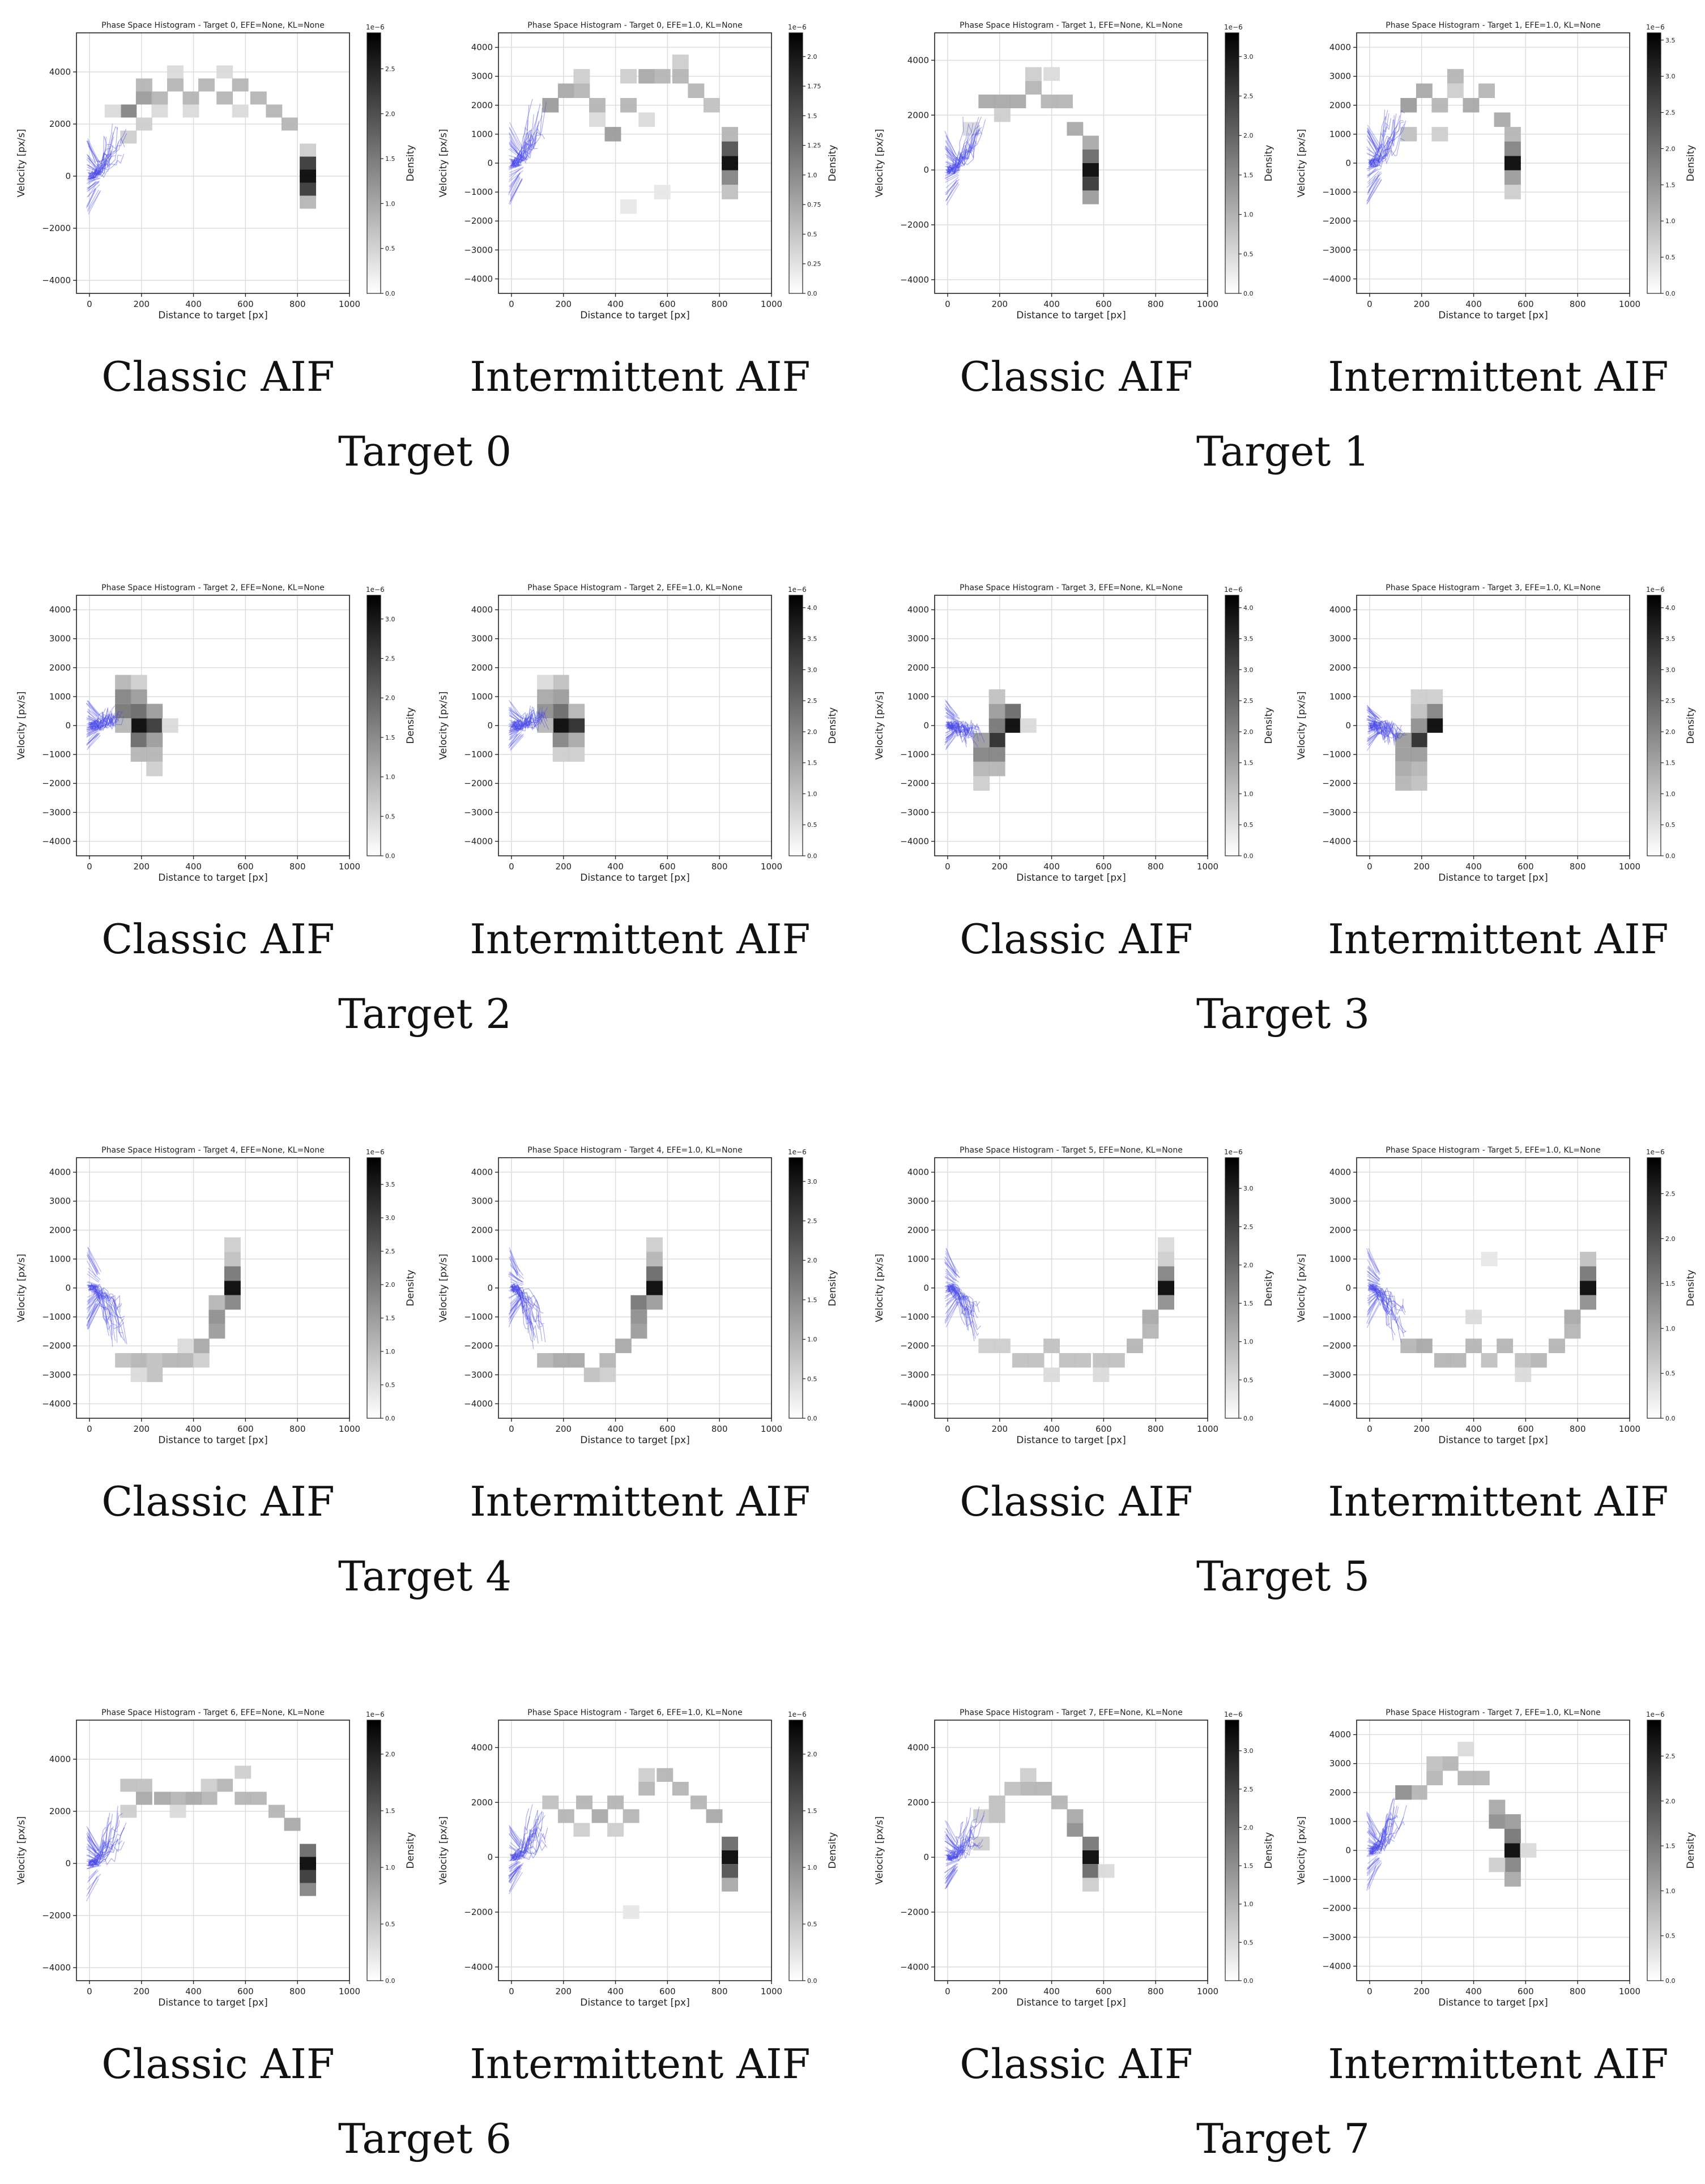 This screenshot has height=2184, width=1705. What do you see at coordinates (1670, 608) in the screenshot?
I see `colorbar-tick-label: 4.0` at bounding box center [1670, 608].